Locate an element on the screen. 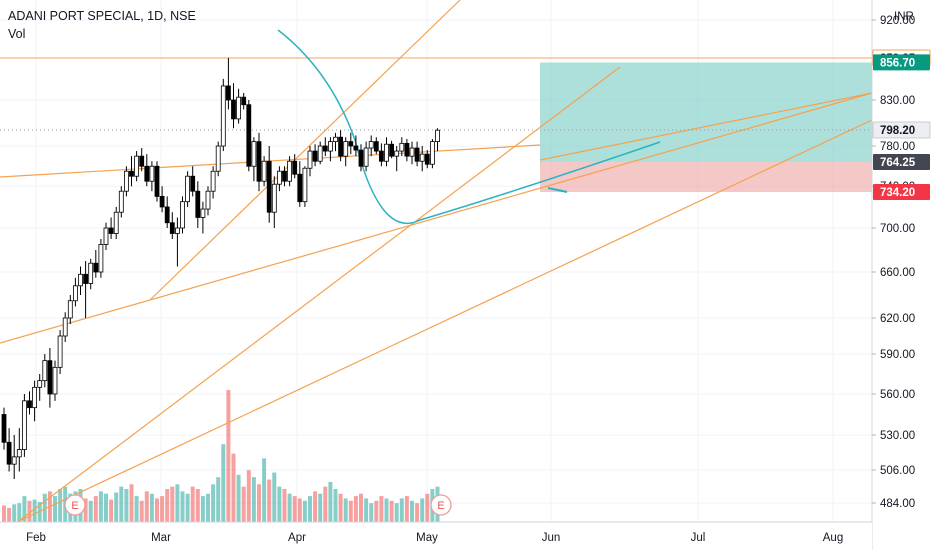 The height and width of the screenshot is (550, 932). x-tick-label: Feb is located at coordinates (36, 538).